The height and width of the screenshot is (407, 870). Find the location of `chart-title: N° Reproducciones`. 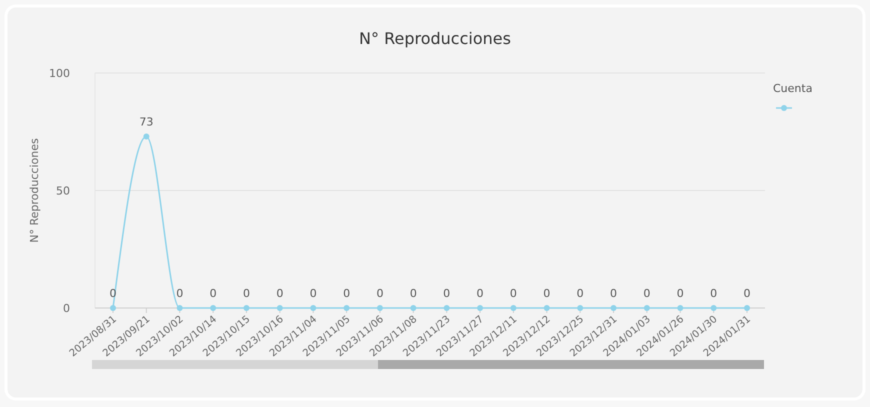

chart-title: N° Reproducciones is located at coordinates (435, 38).